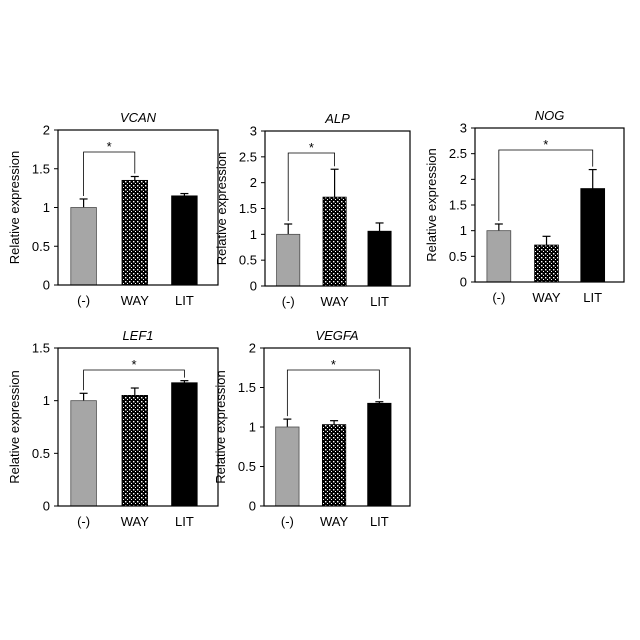  What do you see at coordinates (138, 117) in the screenshot?
I see `chart-title: VCAN` at bounding box center [138, 117].